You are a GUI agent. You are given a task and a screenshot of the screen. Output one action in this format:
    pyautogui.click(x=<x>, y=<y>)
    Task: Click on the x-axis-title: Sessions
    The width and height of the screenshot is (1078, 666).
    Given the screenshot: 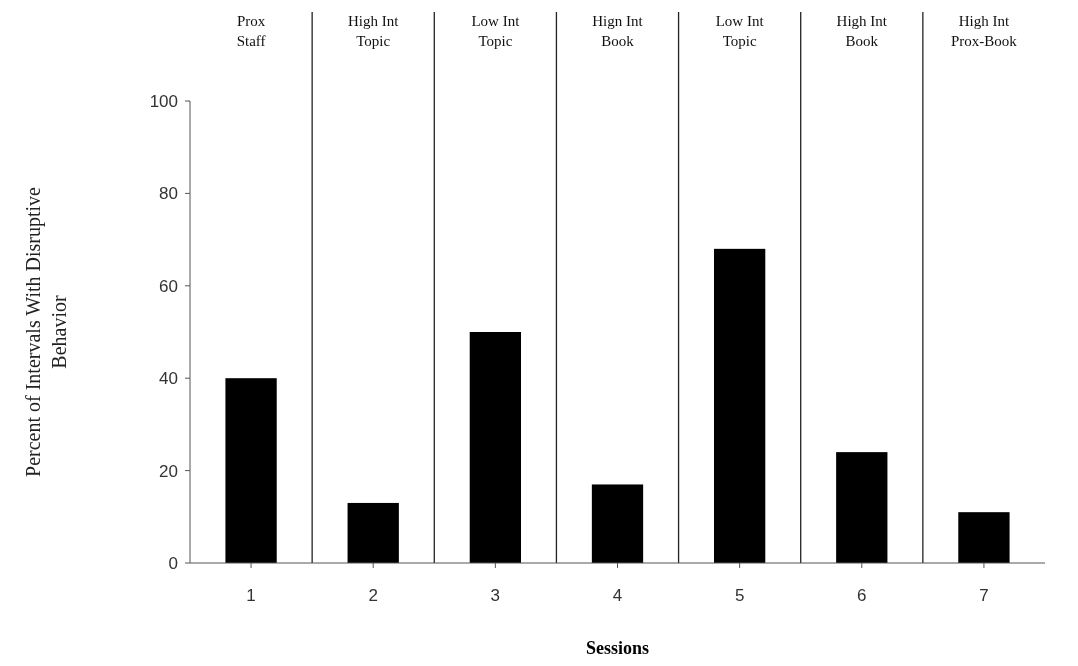 What is the action you would take?
    pyautogui.click(x=617, y=648)
    